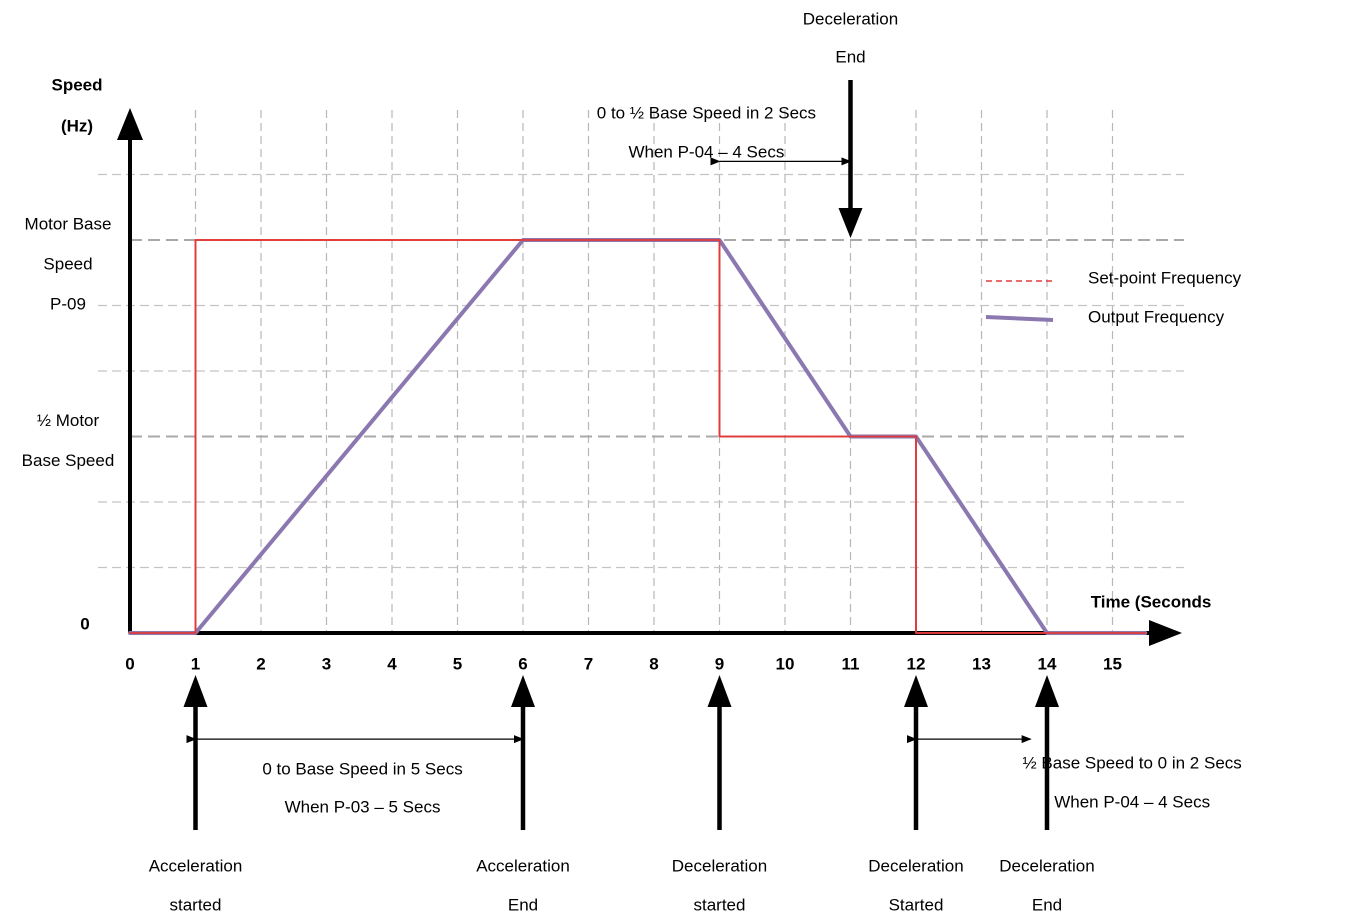  Describe the element at coordinates (1047, 663) in the screenshot. I see `x-tick-label: 14` at that location.